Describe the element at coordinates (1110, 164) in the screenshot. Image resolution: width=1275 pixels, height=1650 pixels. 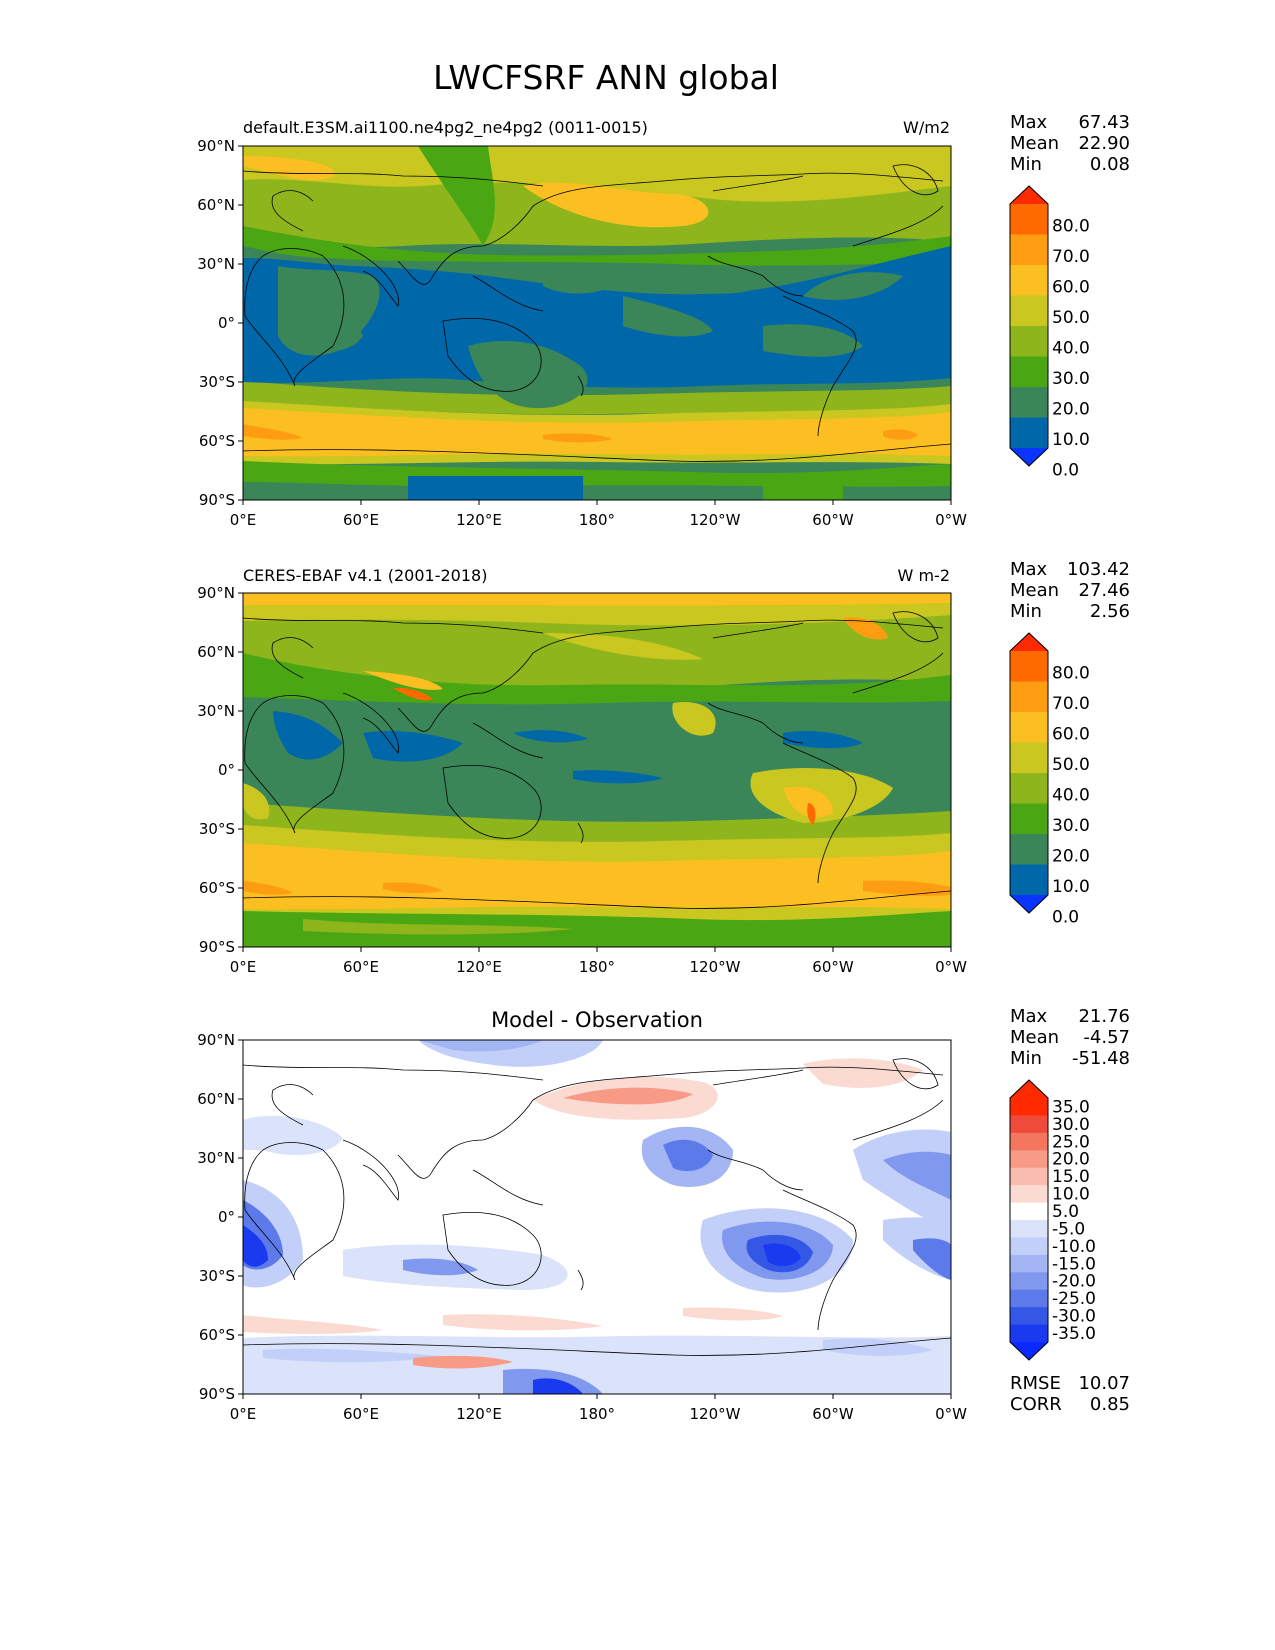
I see `stat-min-value: 0.08` at that location.